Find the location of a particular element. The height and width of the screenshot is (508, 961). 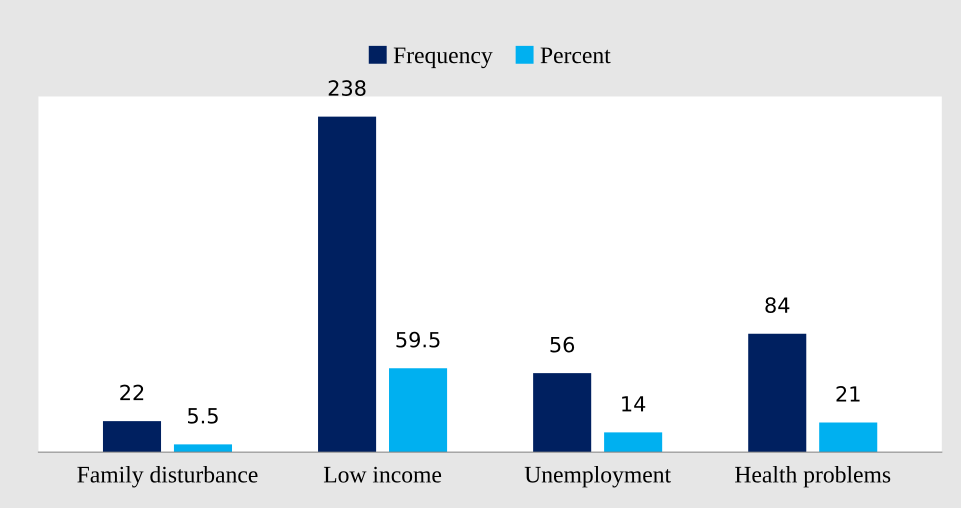

data-label: 56 is located at coordinates (562, 344).